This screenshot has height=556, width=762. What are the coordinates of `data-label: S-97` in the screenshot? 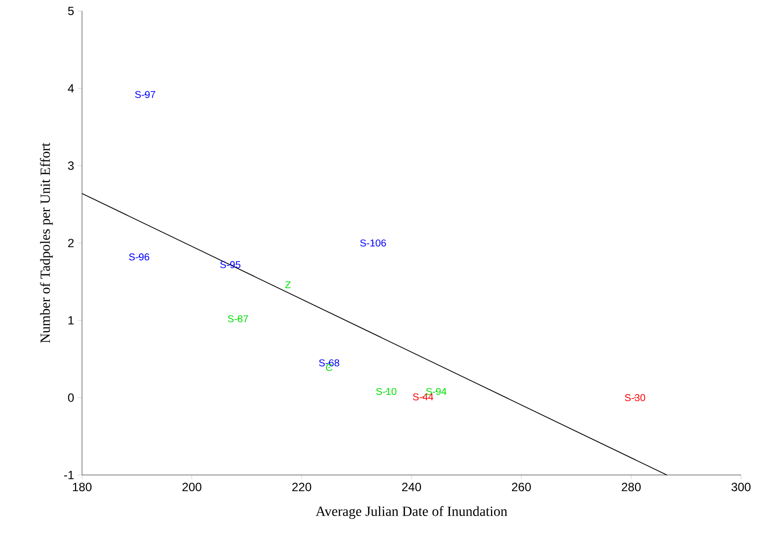 It's located at (145, 94).